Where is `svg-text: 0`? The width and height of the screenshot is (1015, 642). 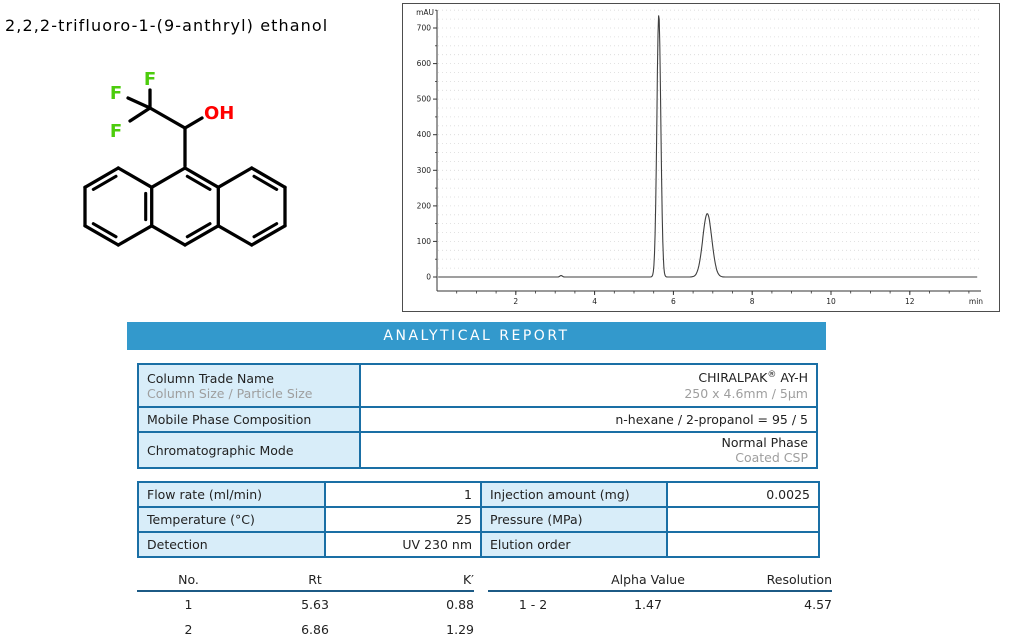 svg-text: 0 is located at coordinates (428, 277).